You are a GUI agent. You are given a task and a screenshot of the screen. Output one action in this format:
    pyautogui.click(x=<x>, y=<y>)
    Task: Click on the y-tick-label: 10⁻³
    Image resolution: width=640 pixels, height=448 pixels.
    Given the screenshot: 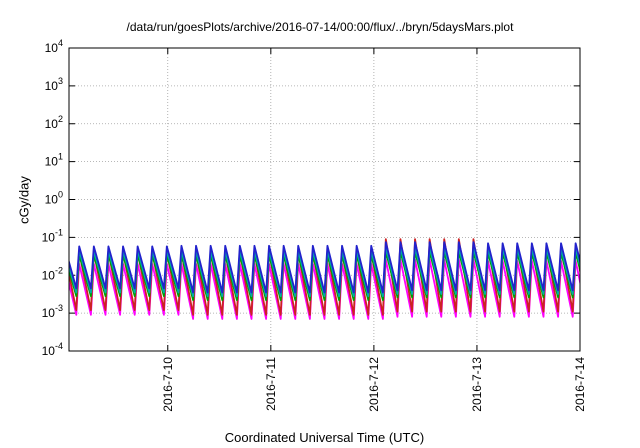 What is the action you would take?
    pyautogui.click(x=52, y=311)
    